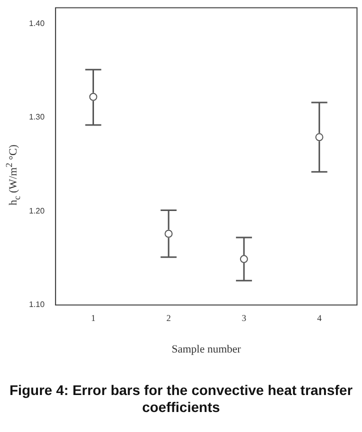  What do you see at coordinates (244, 317) in the screenshot?
I see `x-tick-label: 3` at bounding box center [244, 317].